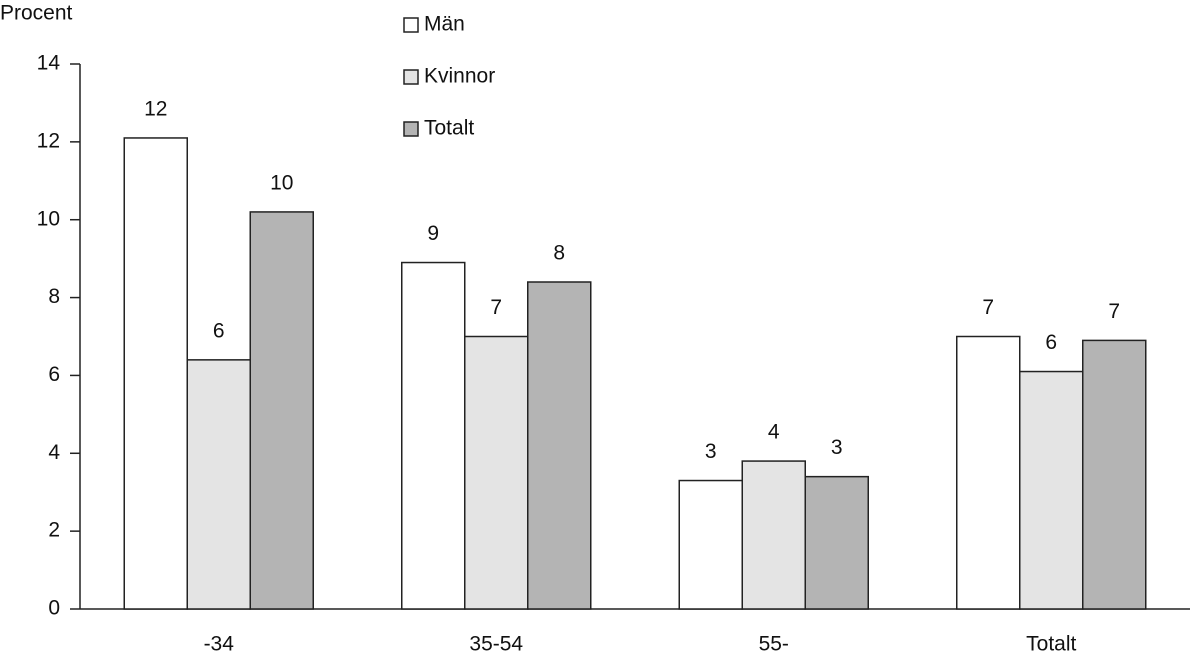 This screenshot has height=658, width=1193. What do you see at coordinates (774, 644) in the screenshot?
I see `x-tick-label: 55-` at bounding box center [774, 644].